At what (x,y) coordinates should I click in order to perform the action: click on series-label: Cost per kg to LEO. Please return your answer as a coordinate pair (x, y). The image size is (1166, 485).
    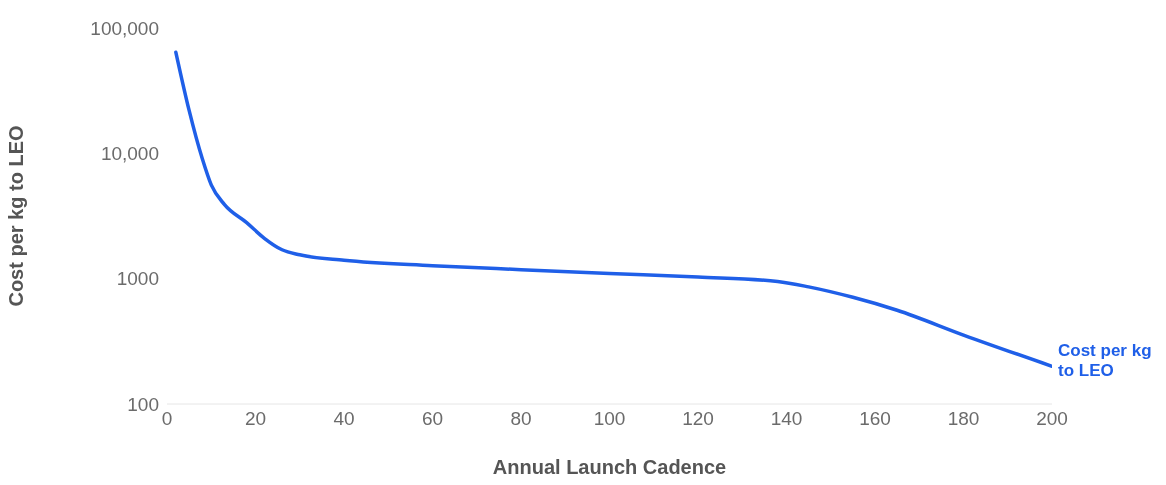
    Looking at the image, I should click on (1105, 361).